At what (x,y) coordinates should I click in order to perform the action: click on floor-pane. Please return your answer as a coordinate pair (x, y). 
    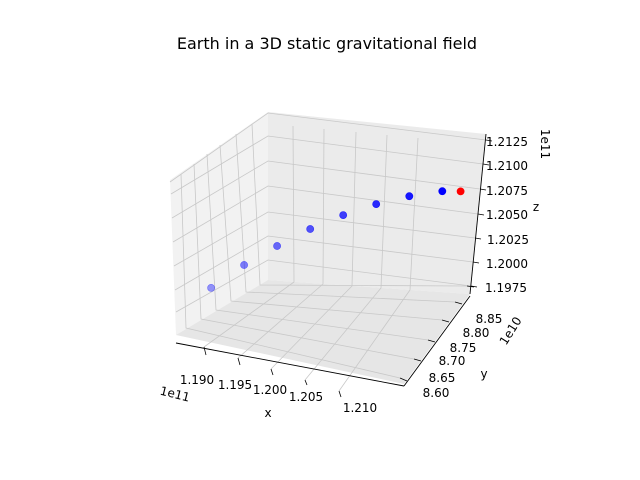
    Looking at the image, I should click on (323, 332).